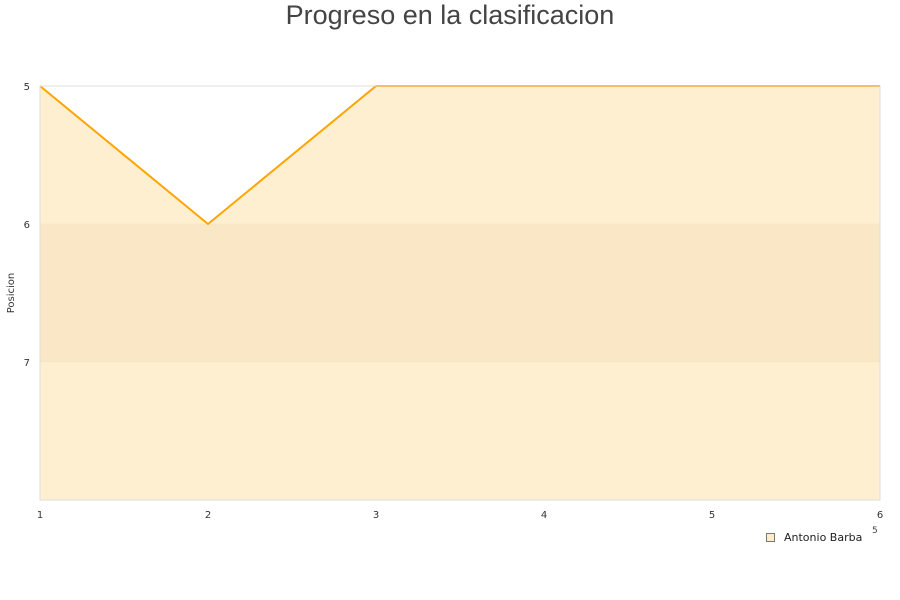  I want to click on y-tick-label: 7, so click(27, 363).